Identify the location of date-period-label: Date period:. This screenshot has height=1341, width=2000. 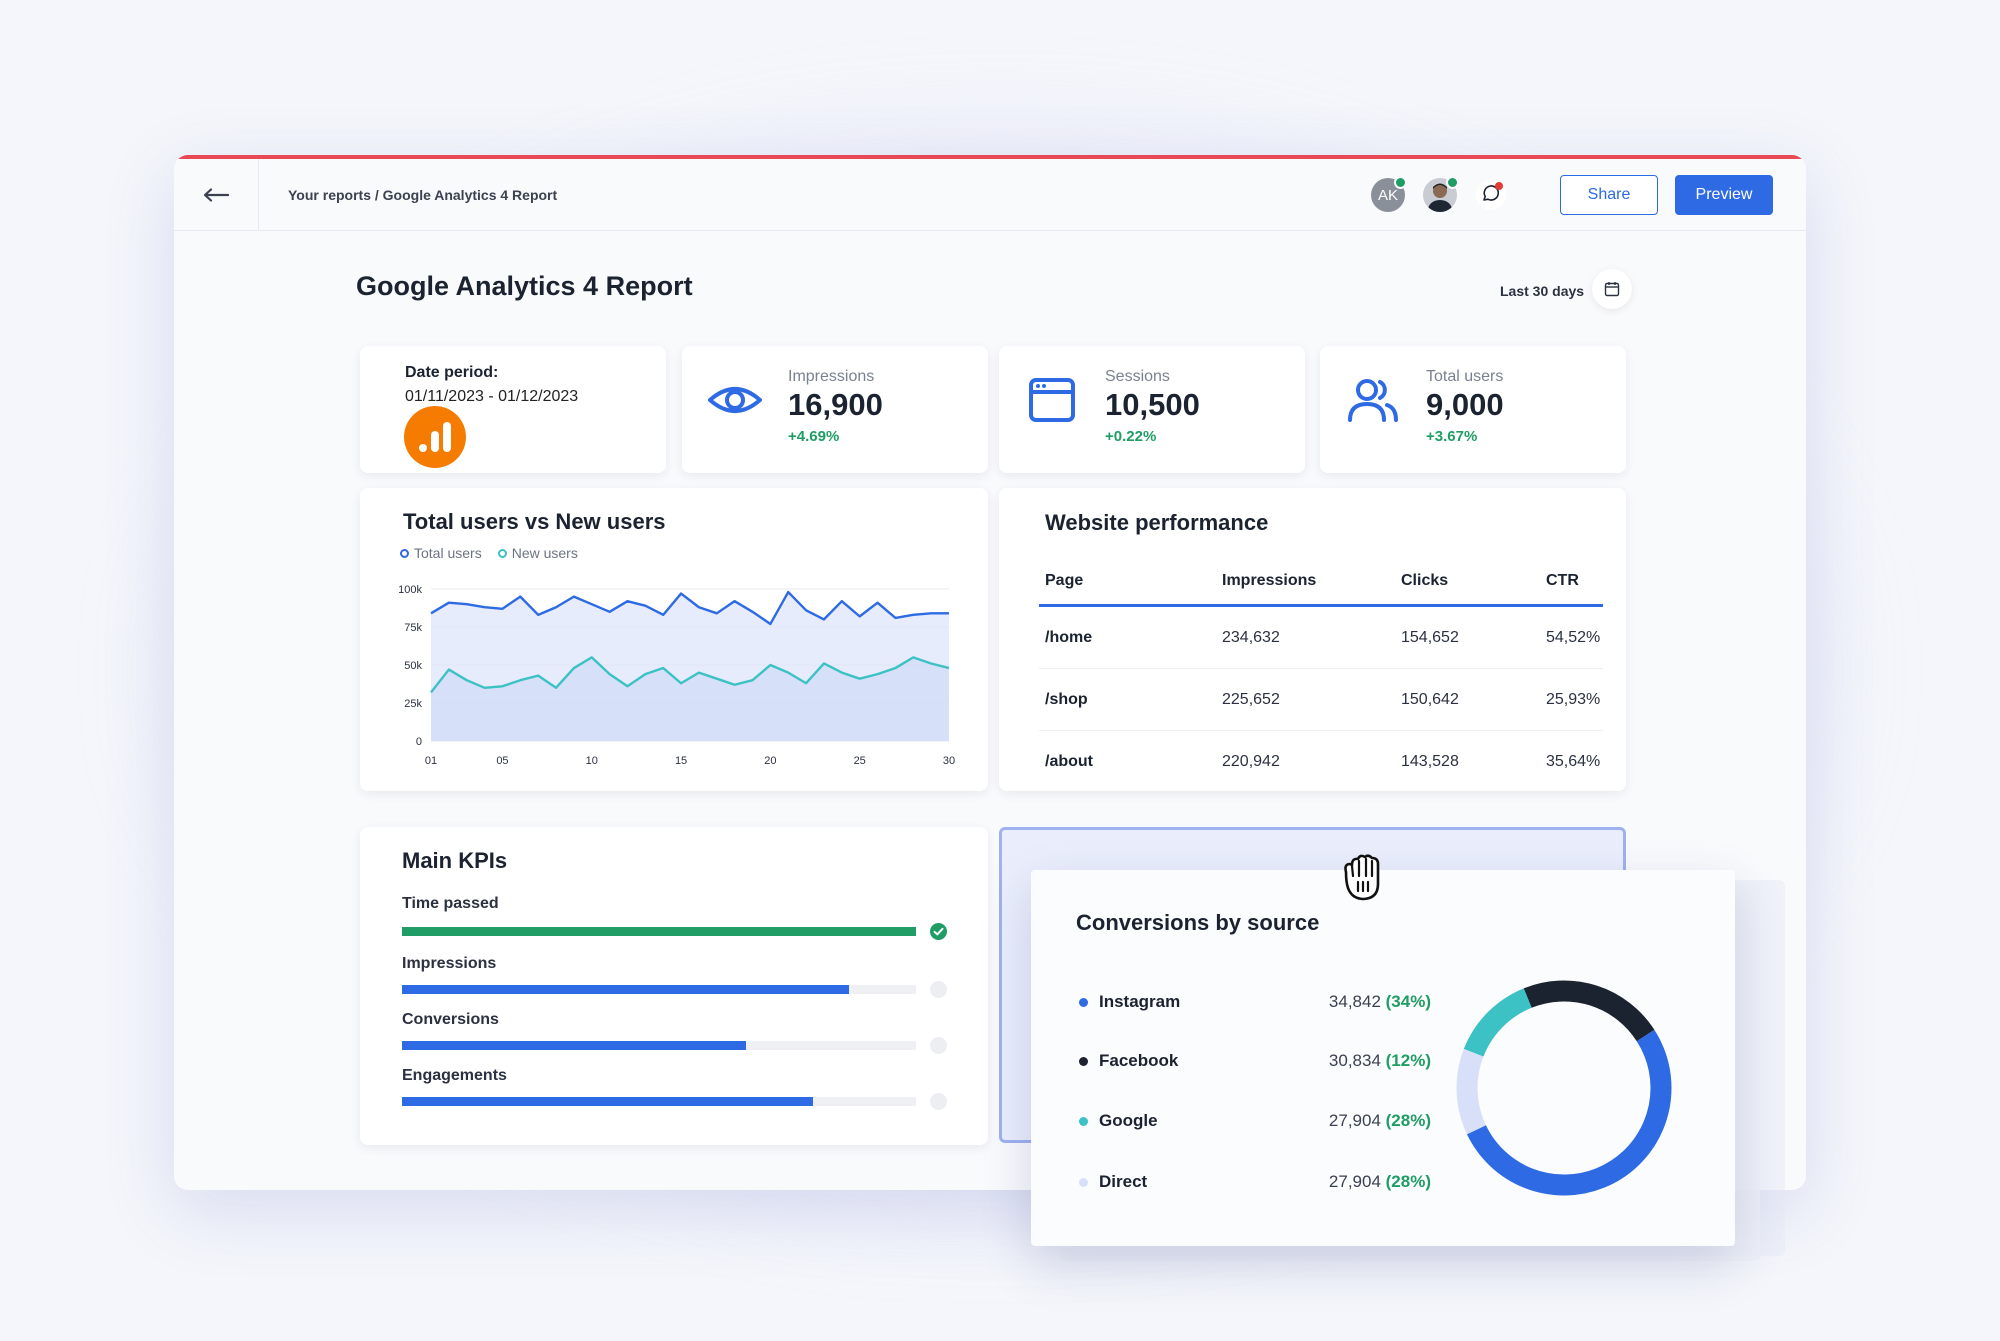
(452, 372).